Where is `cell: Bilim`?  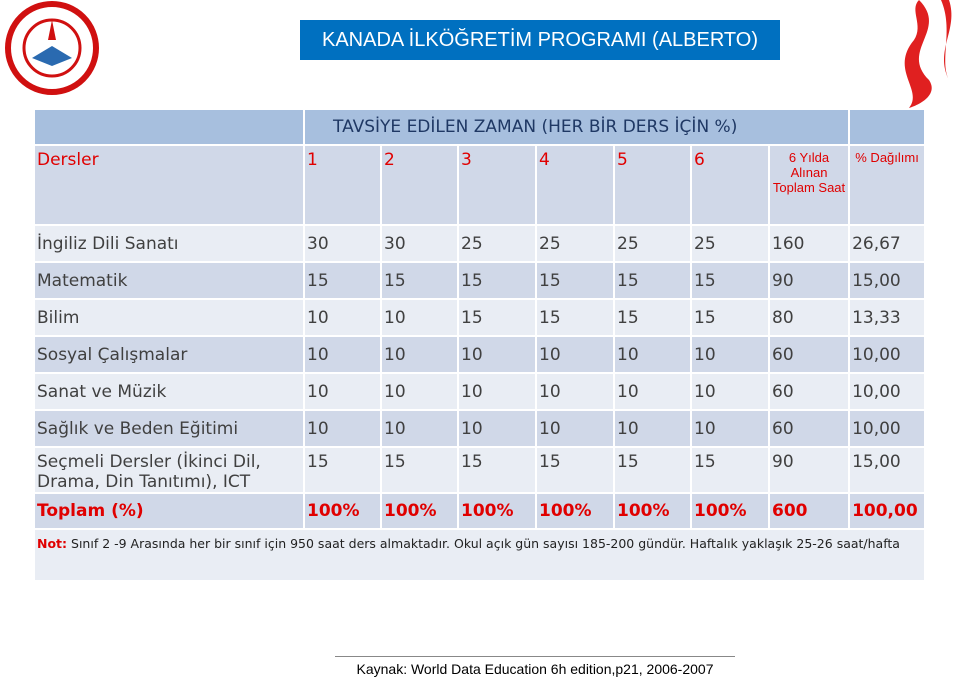
cell: Bilim is located at coordinates (169, 317).